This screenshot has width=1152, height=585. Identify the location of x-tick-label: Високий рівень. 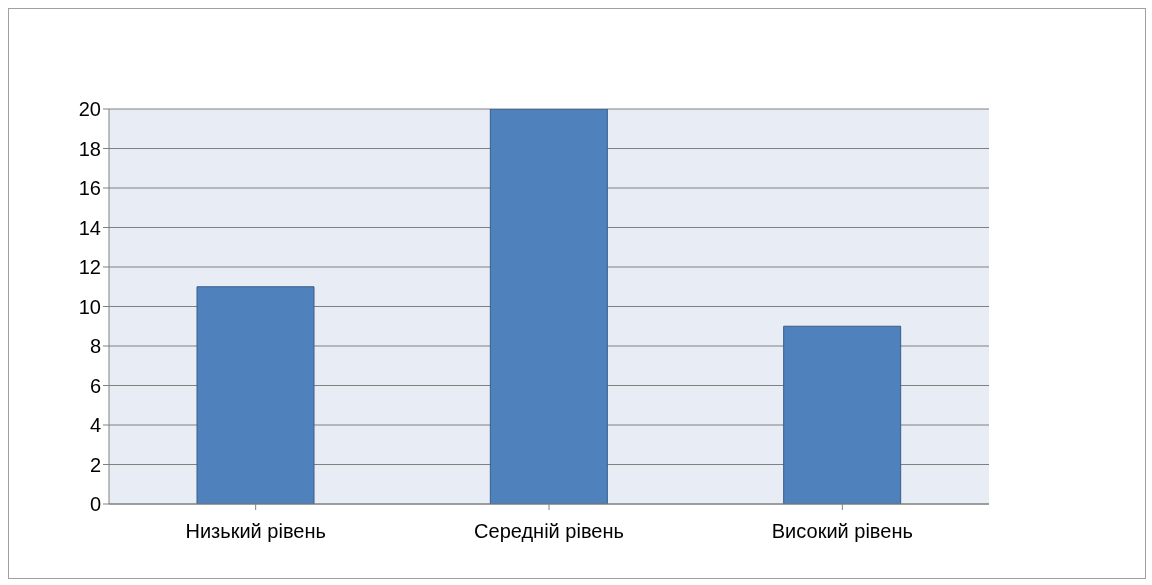
(842, 531).